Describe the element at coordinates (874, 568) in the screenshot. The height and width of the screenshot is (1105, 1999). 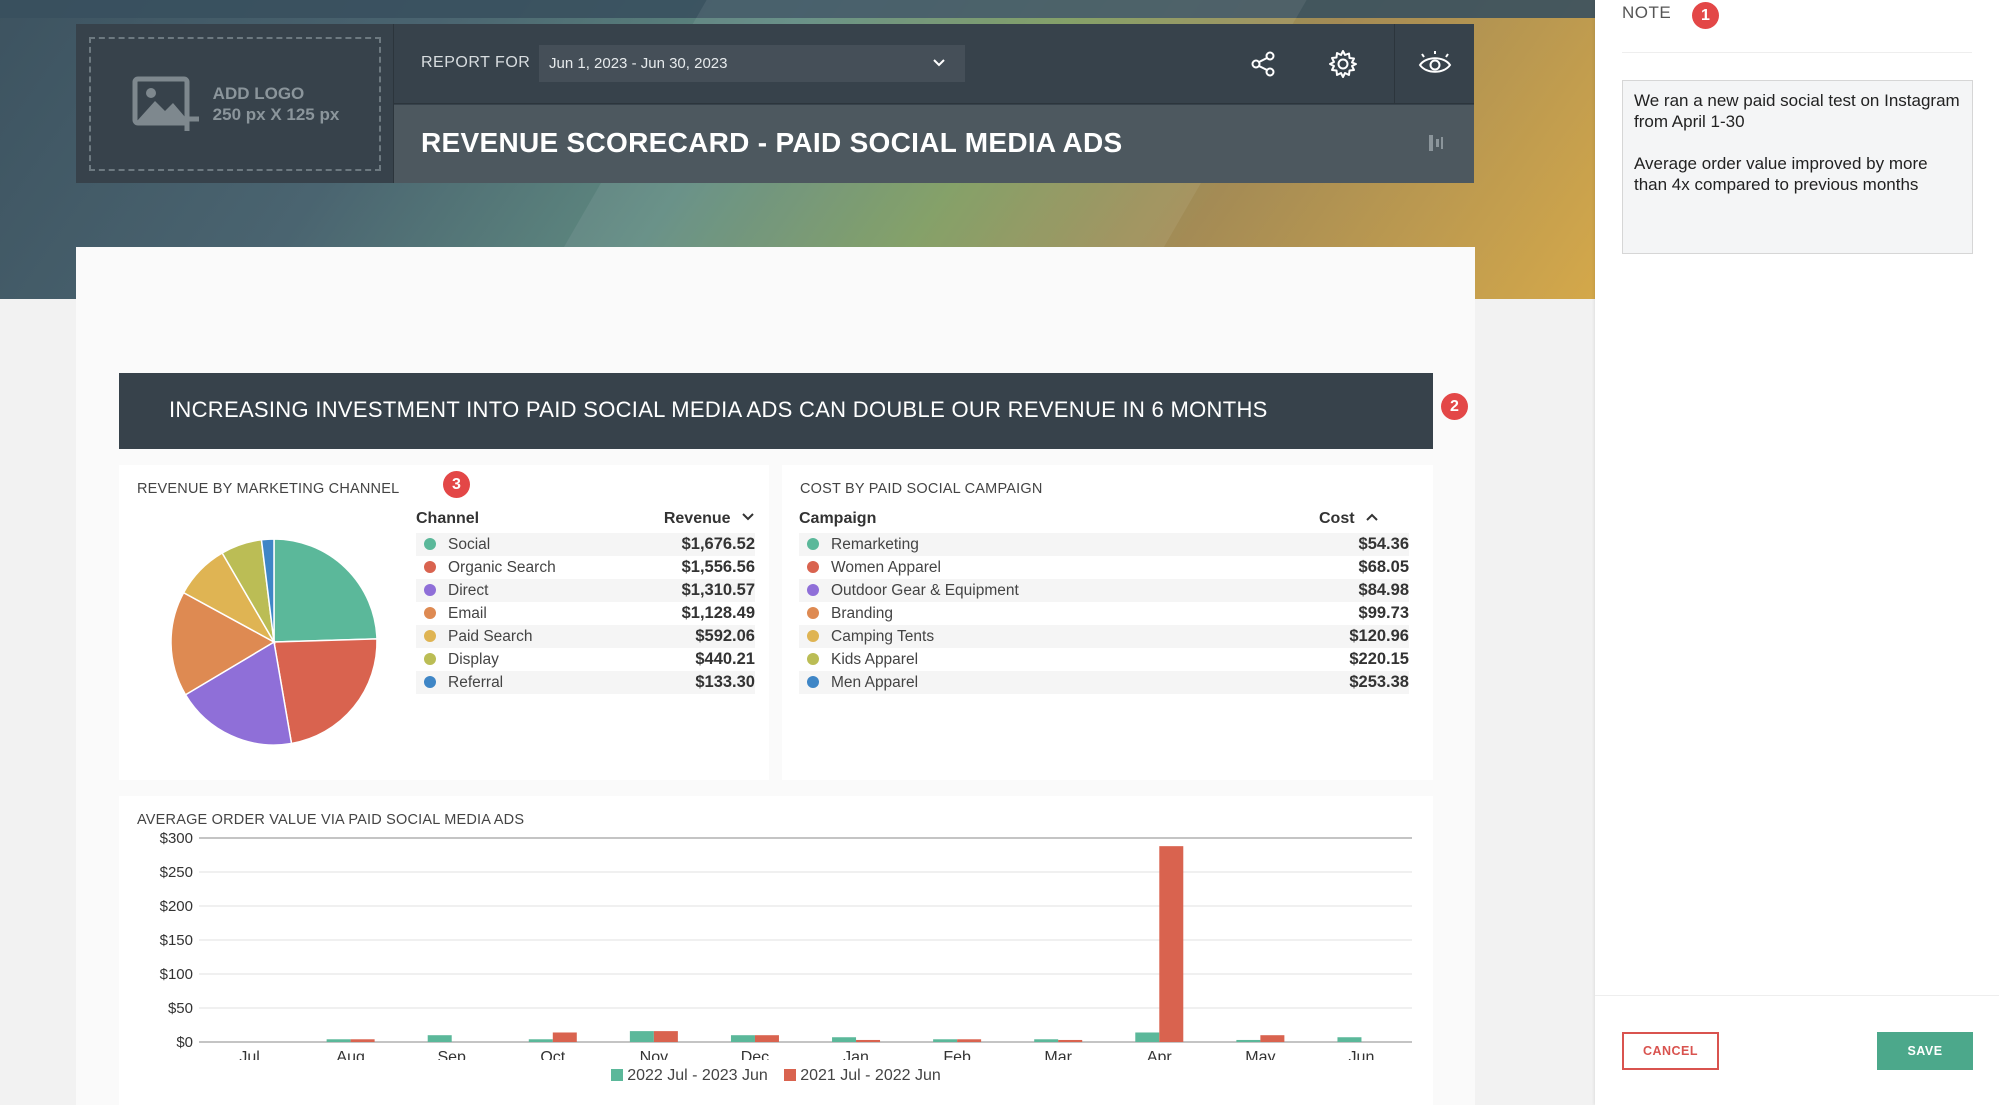
I see `campaign-row-label: Women Apparel` at that location.